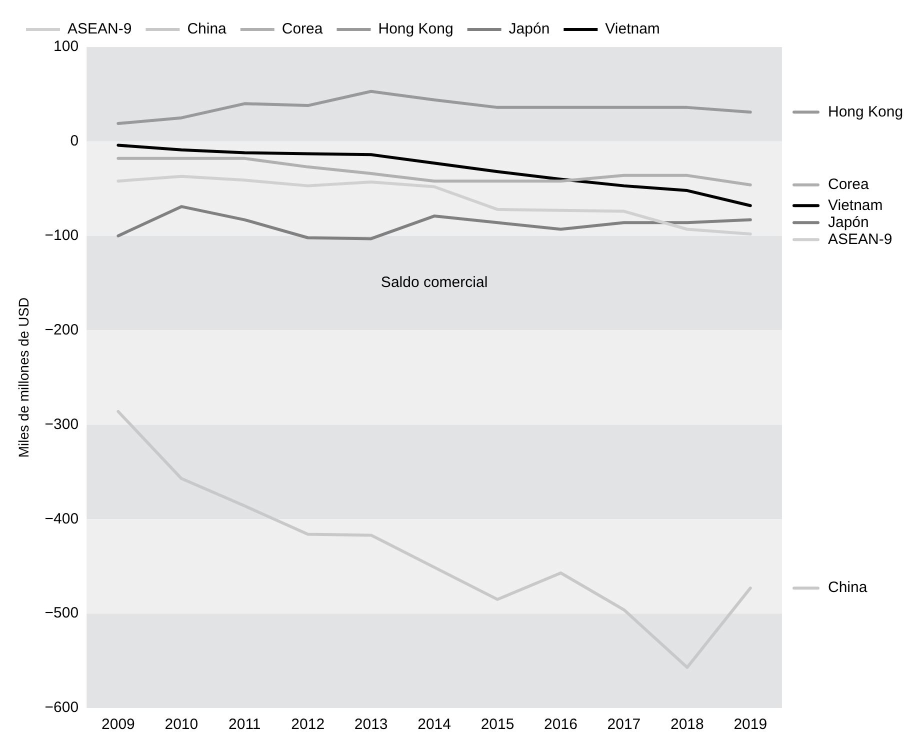  What do you see at coordinates (61, 235) in the screenshot?
I see `y-tick-label: −100` at bounding box center [61, 235].